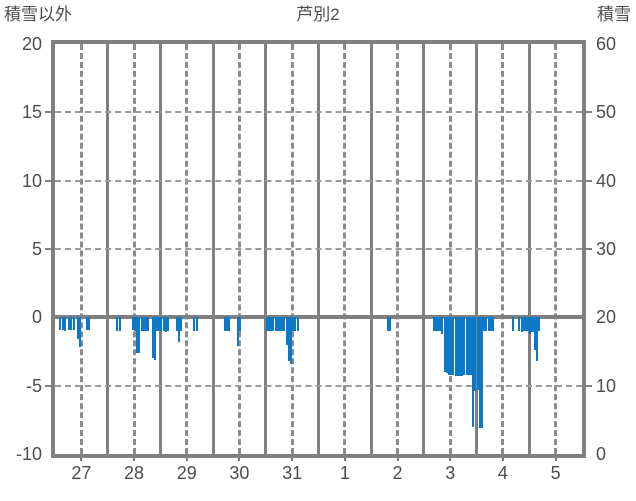 Image resolution: width=636 pixels, height=501 pixels. I want to click on zero-baseline, so click(318, 317).